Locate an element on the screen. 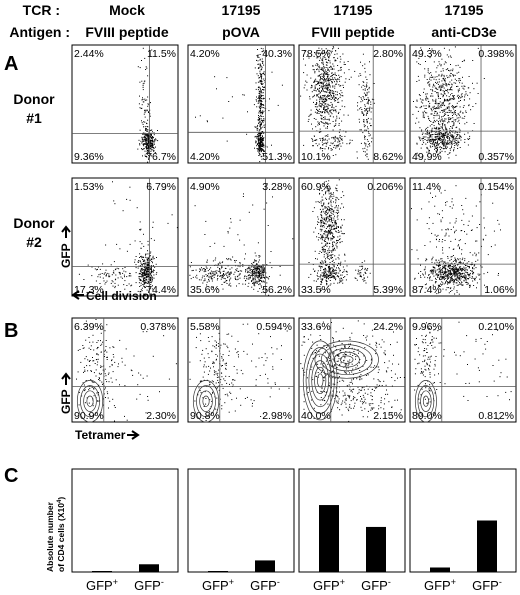  panel-c-letter: C is located at coordinates (11, 476).